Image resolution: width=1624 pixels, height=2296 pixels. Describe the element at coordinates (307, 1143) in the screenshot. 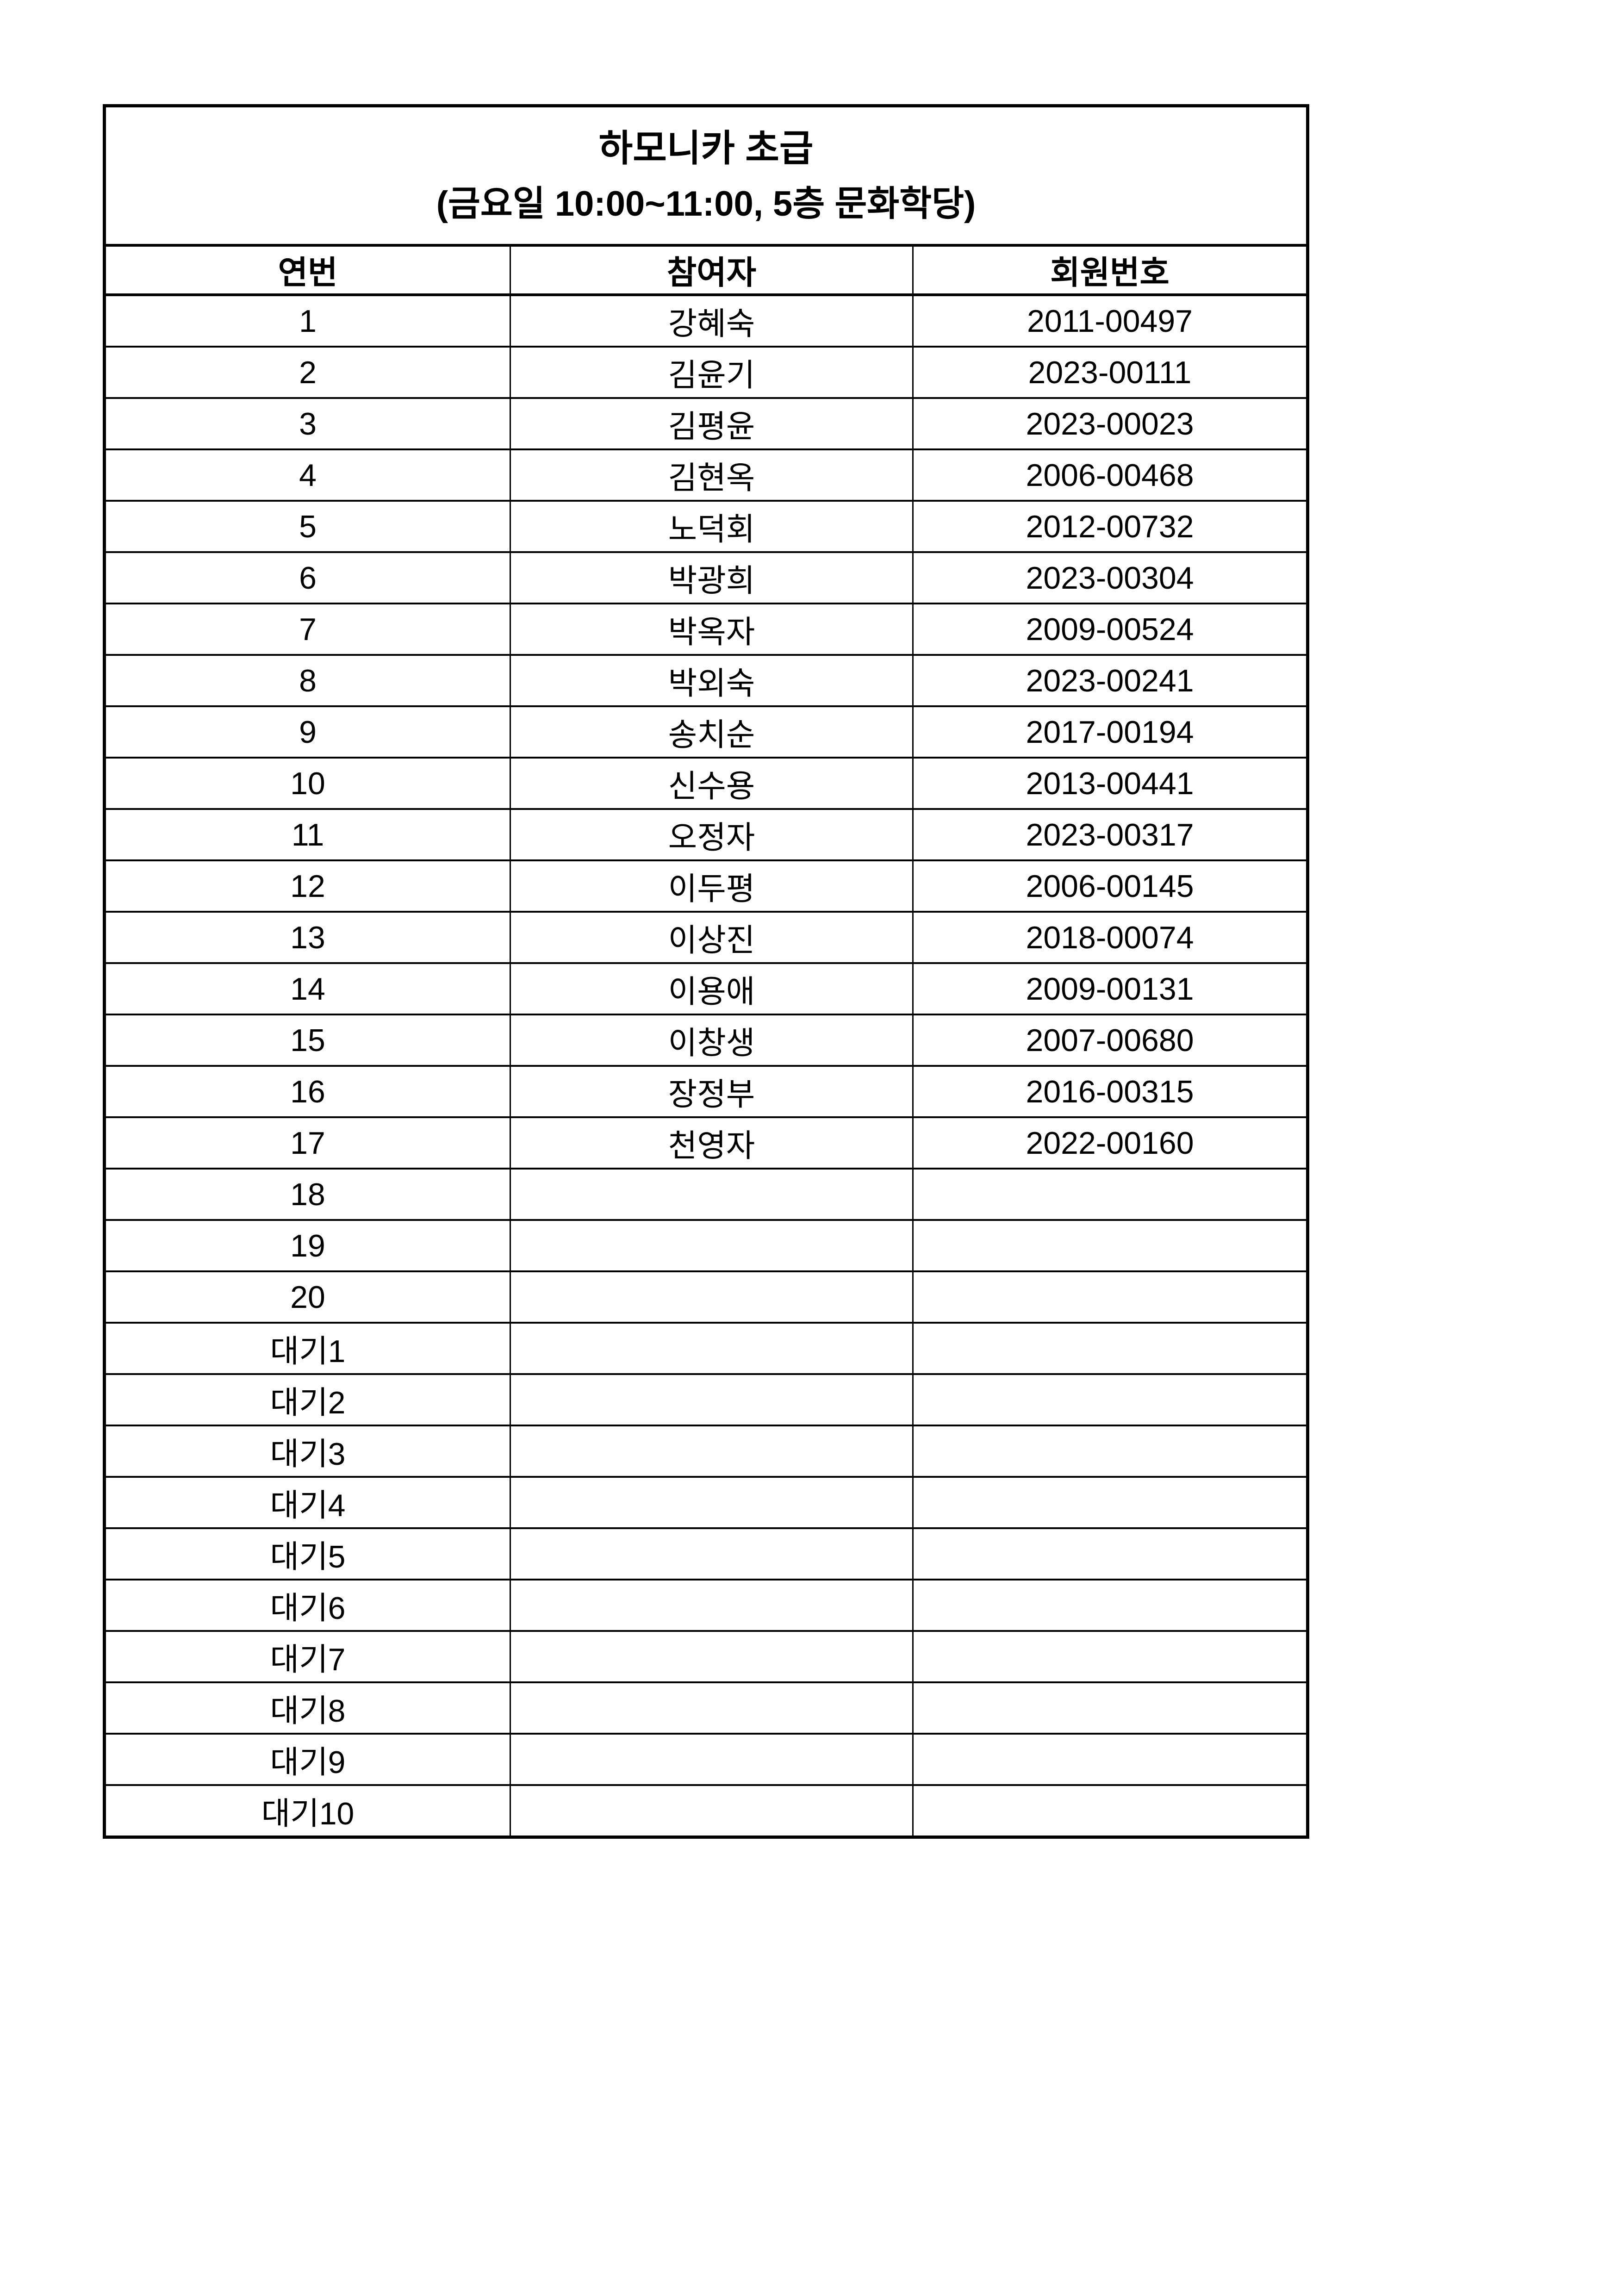

I see `cell-seq: 17` at that location.